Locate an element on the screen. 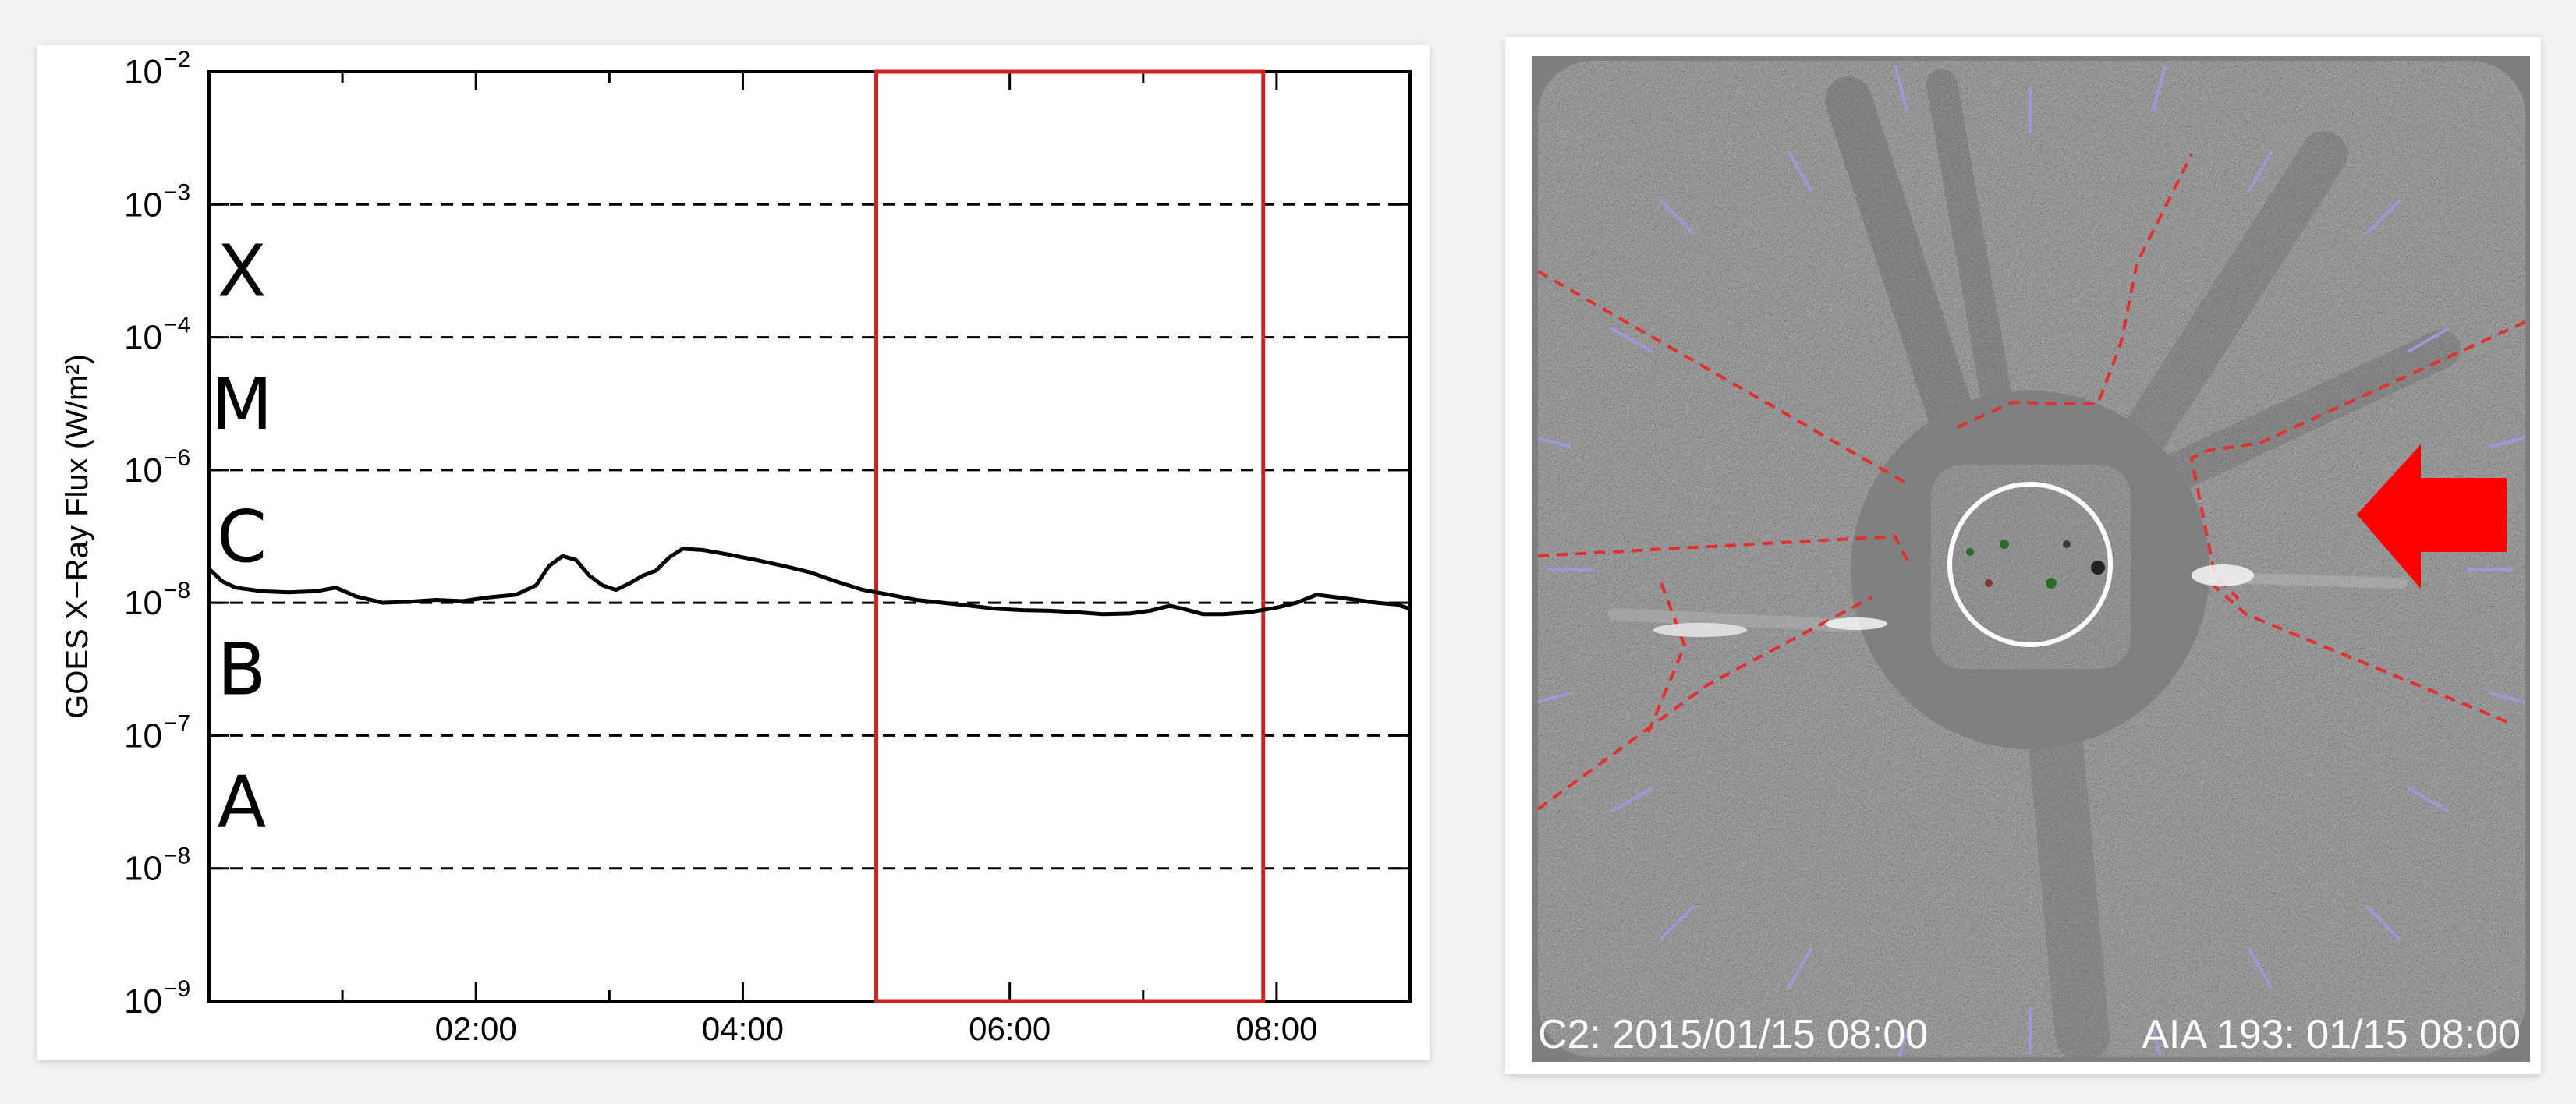 The image size is (2576, 1104). flare-class-c: C is located at coordinates (242, 537).